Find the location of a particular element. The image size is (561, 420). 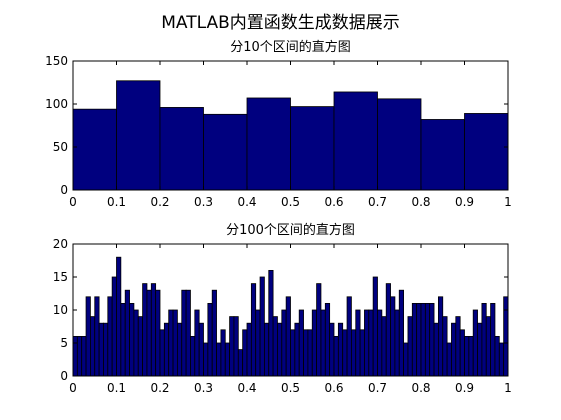

x-tick-label: 0.3 is located at coordinates (203, 388).